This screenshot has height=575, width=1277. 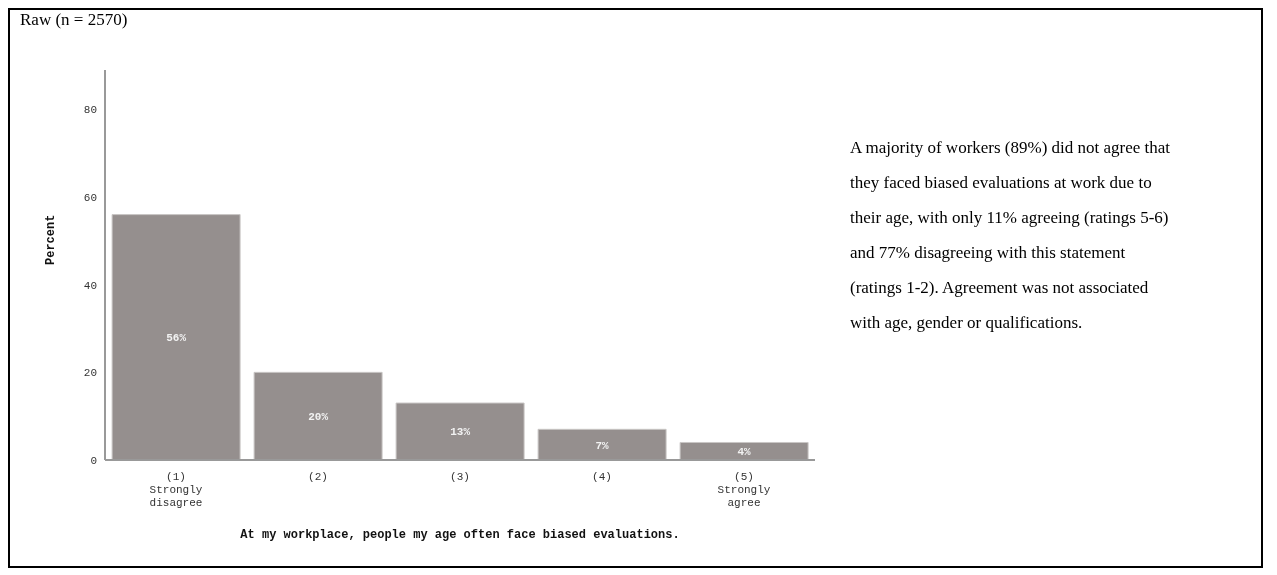 What do you see at coordinates (90, 285) in the screenshot?
I see `y-tick-label: 40` at bounding box center [90, 285].